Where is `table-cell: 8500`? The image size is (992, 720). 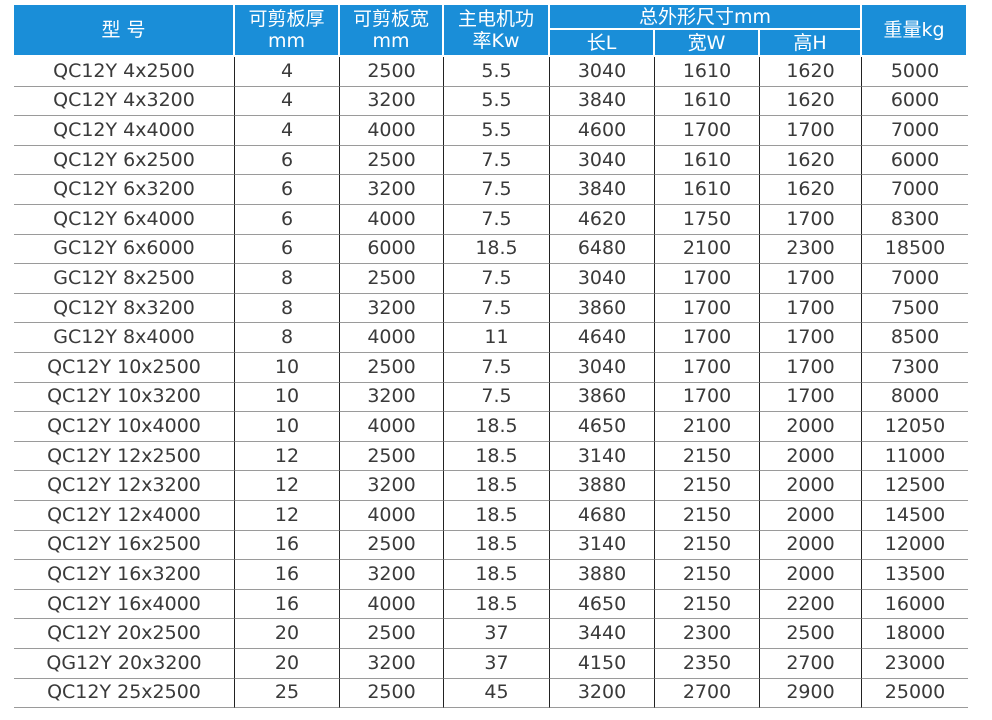 table-cell: 8500 is located at coordinates (915, 338).